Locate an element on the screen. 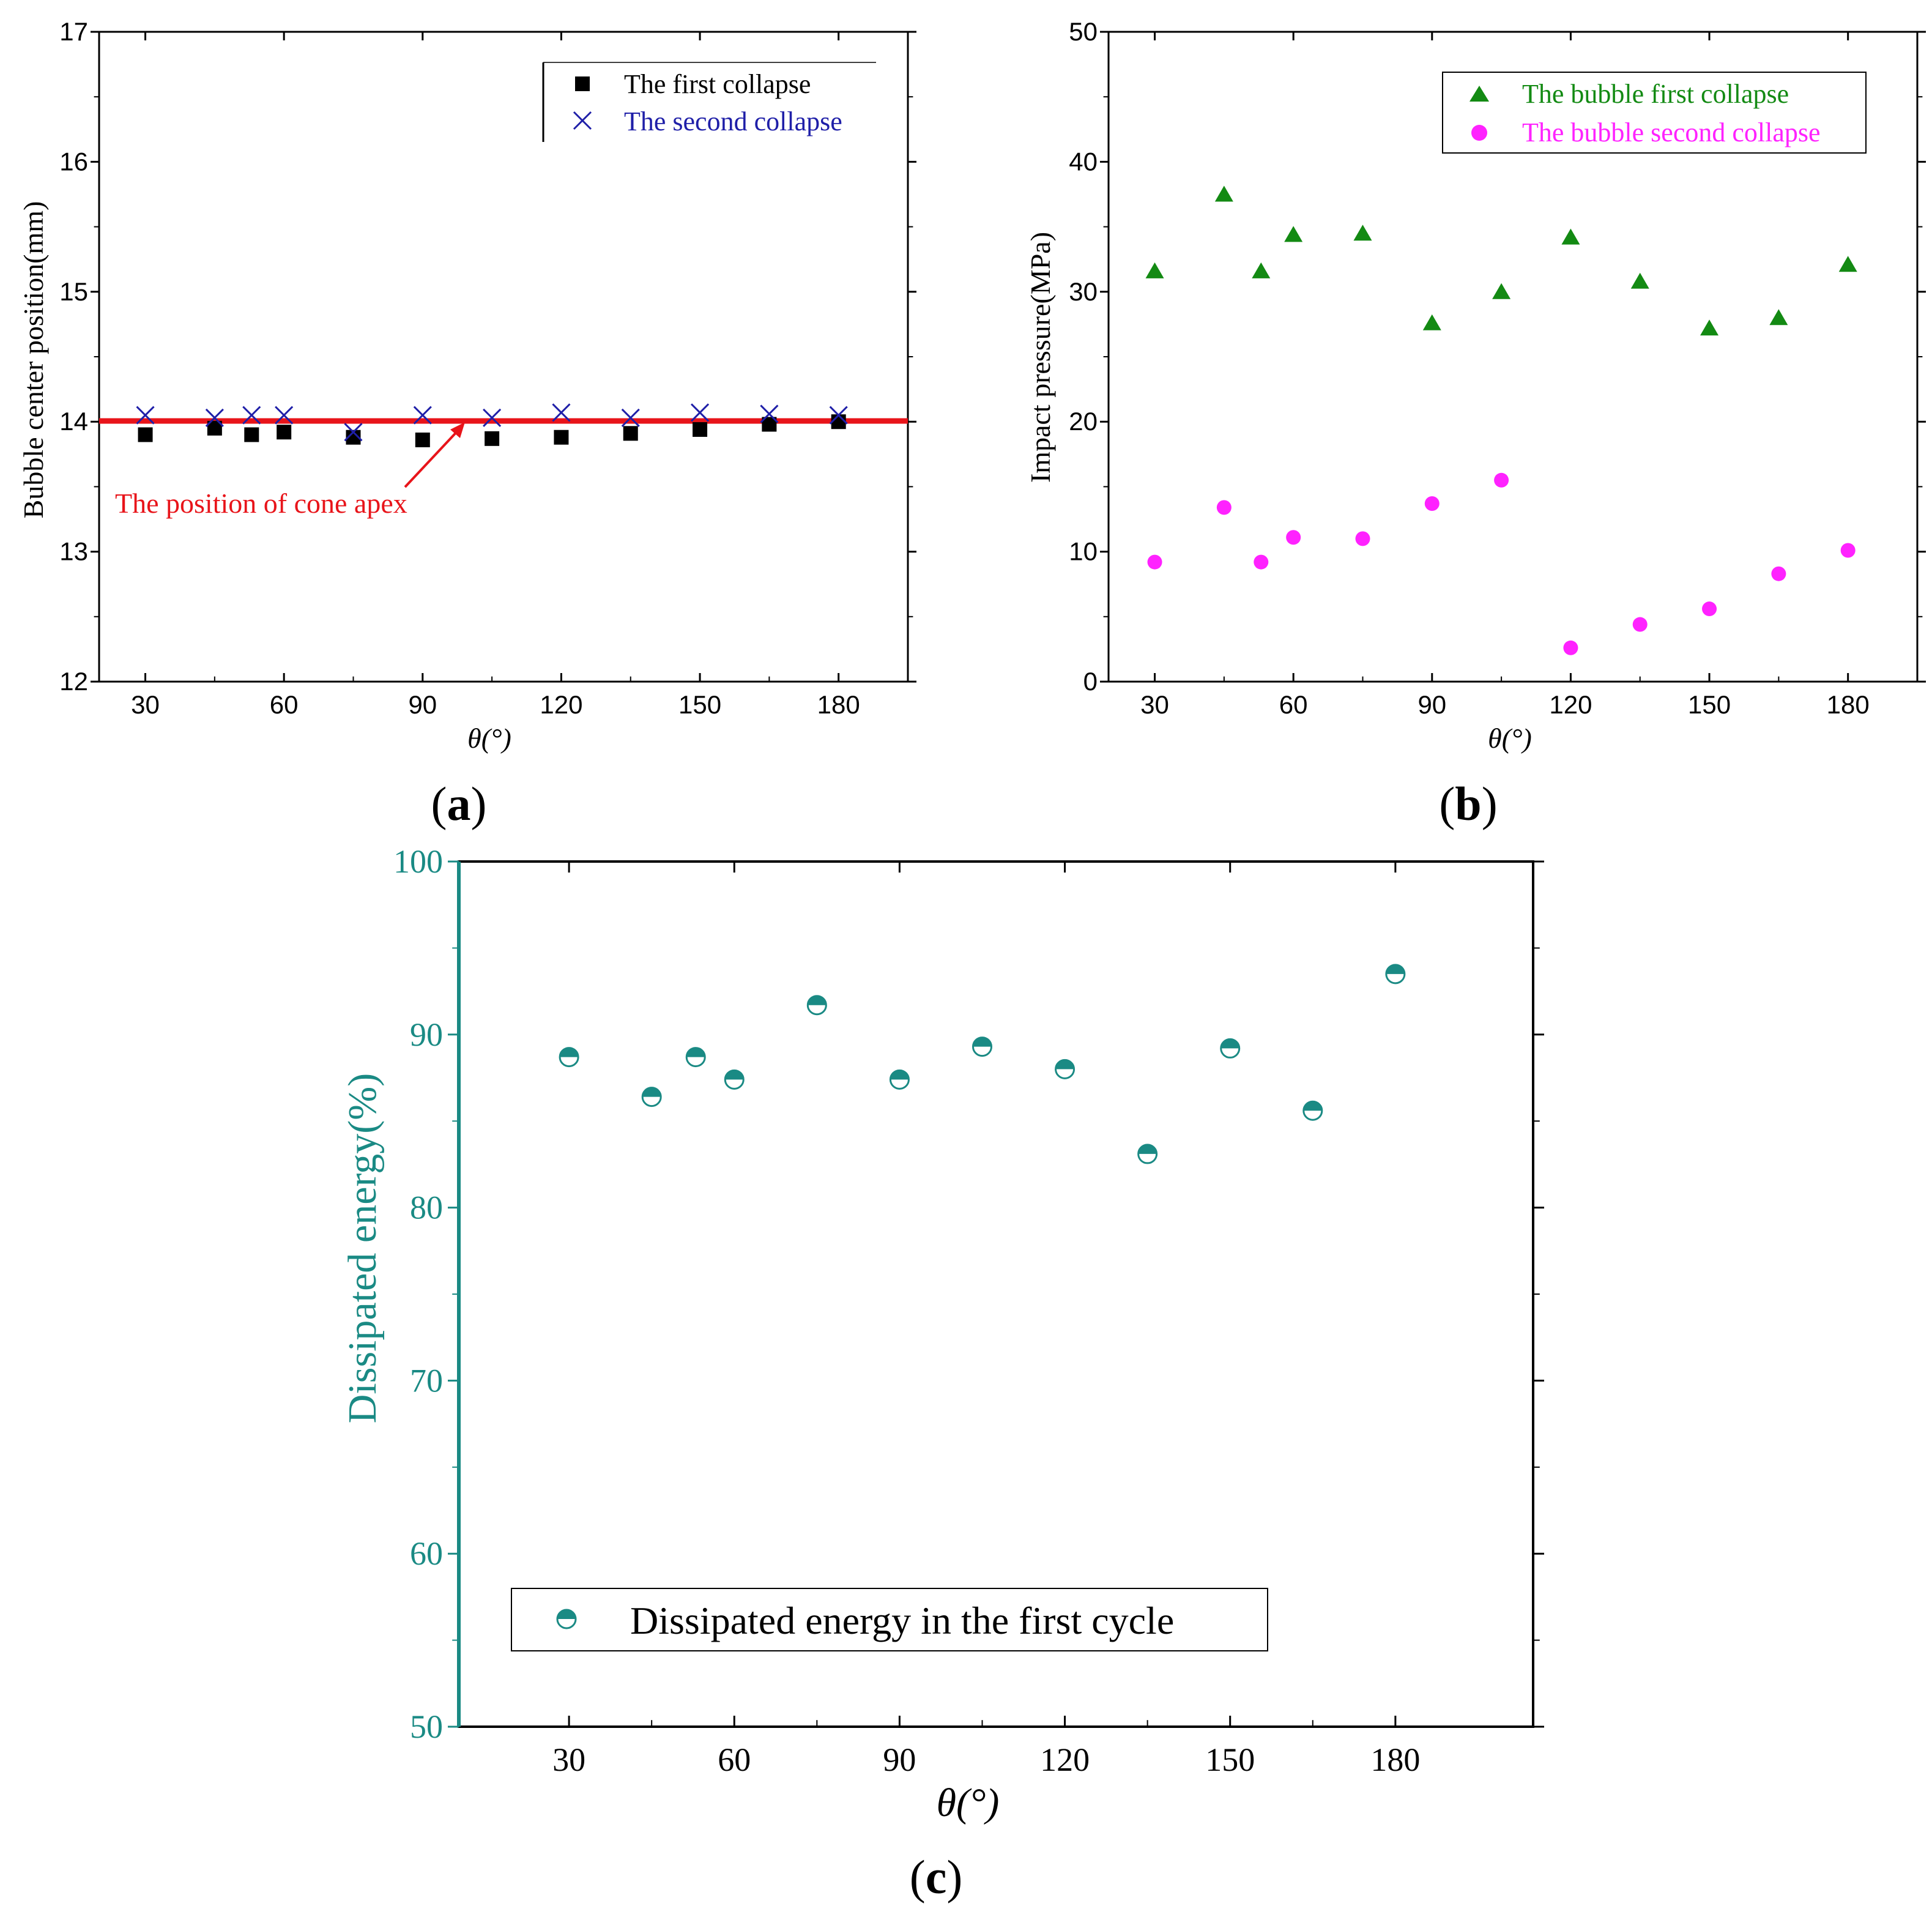  chart-b-legend-box is located at coordinates (1654, 113).